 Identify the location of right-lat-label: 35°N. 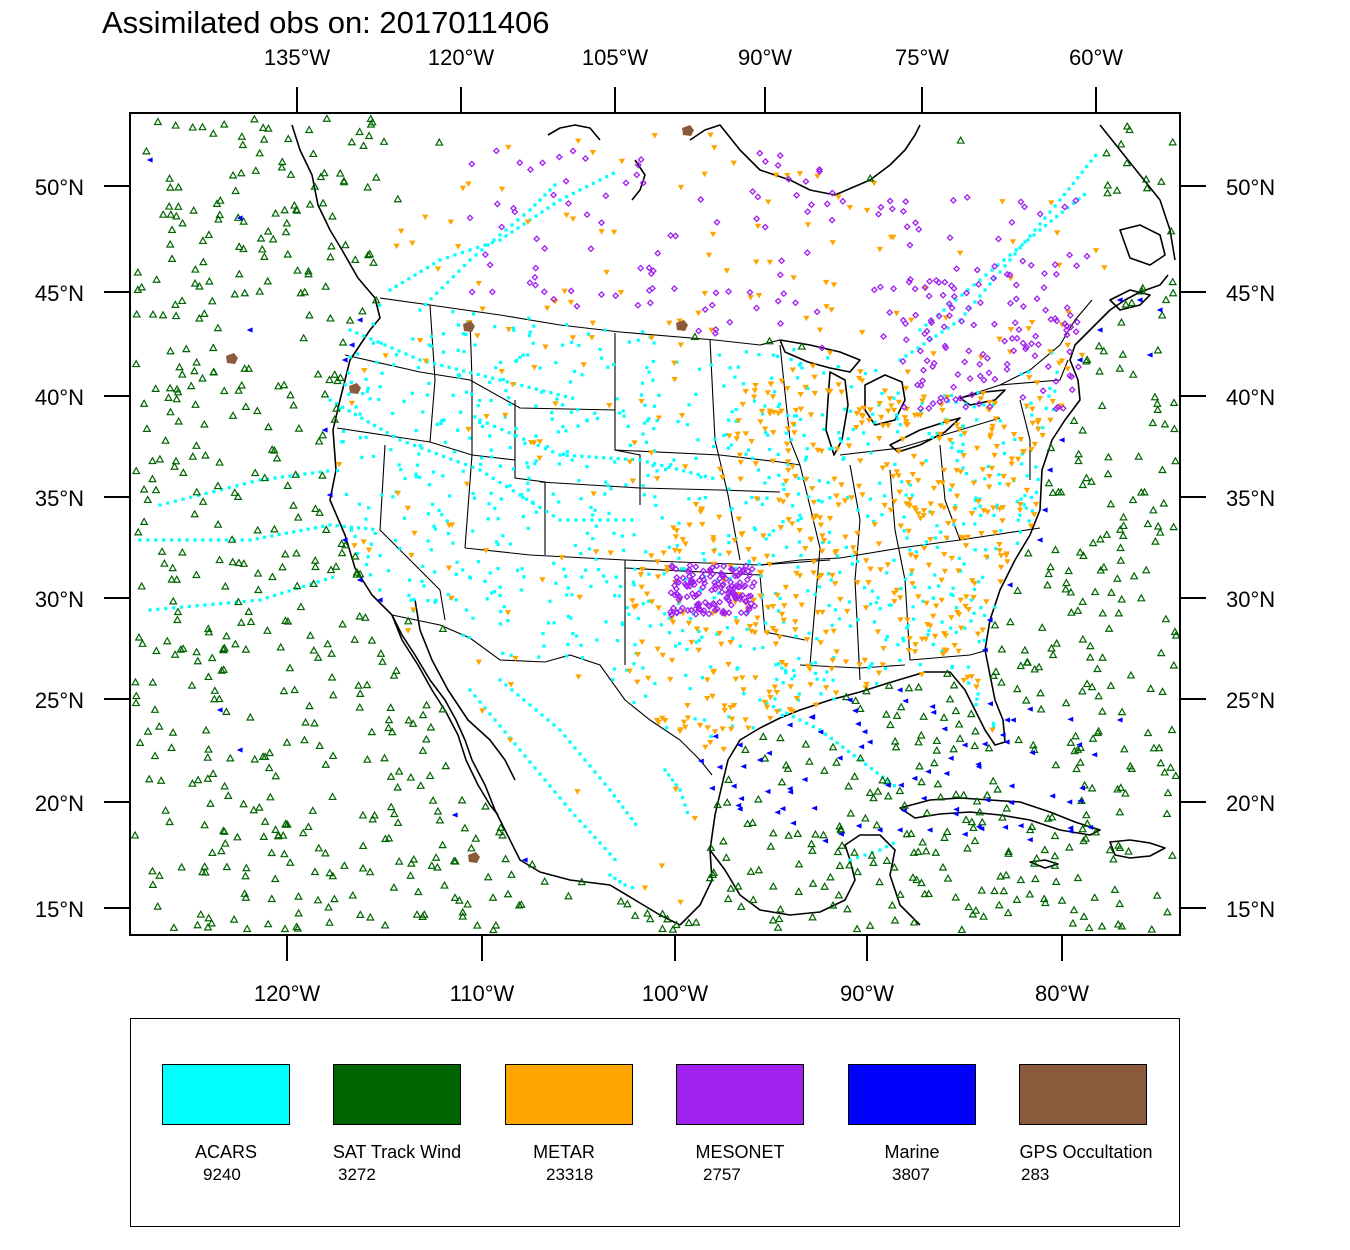
(1250, 498).